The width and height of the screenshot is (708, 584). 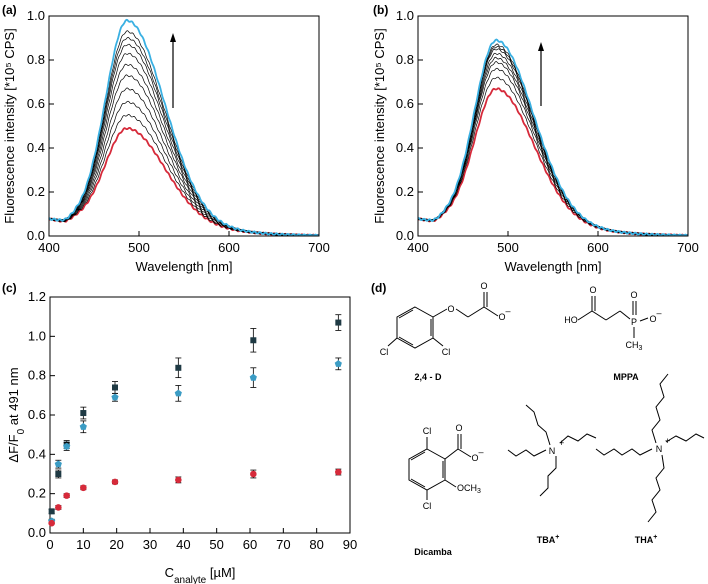 What do you see at coordinates (21, 431) in the screenshot?
I see `y-axis-label-sub: 0` at bounding box center [21, 431].